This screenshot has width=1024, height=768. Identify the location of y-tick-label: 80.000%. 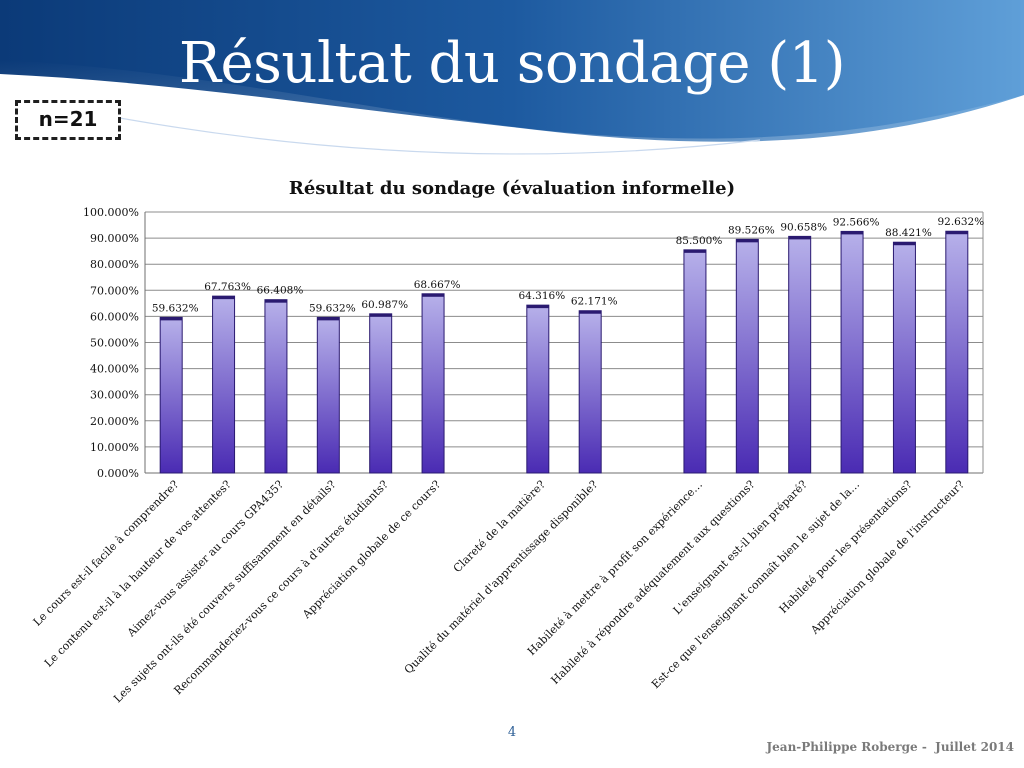
(114, 264).